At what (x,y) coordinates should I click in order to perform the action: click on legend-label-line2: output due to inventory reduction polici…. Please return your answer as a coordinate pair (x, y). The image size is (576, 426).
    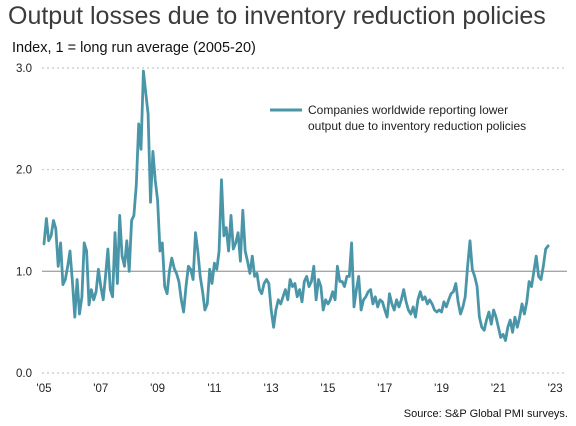
    Looking at the image, I should click on (417, 126).